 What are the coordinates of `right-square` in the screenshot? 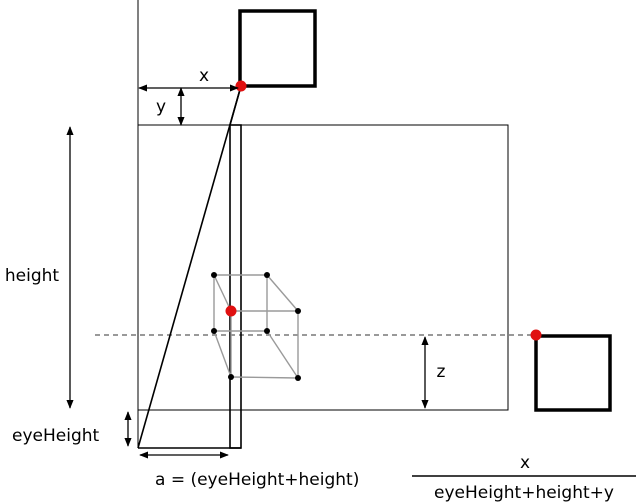 It's located at (573, 373).